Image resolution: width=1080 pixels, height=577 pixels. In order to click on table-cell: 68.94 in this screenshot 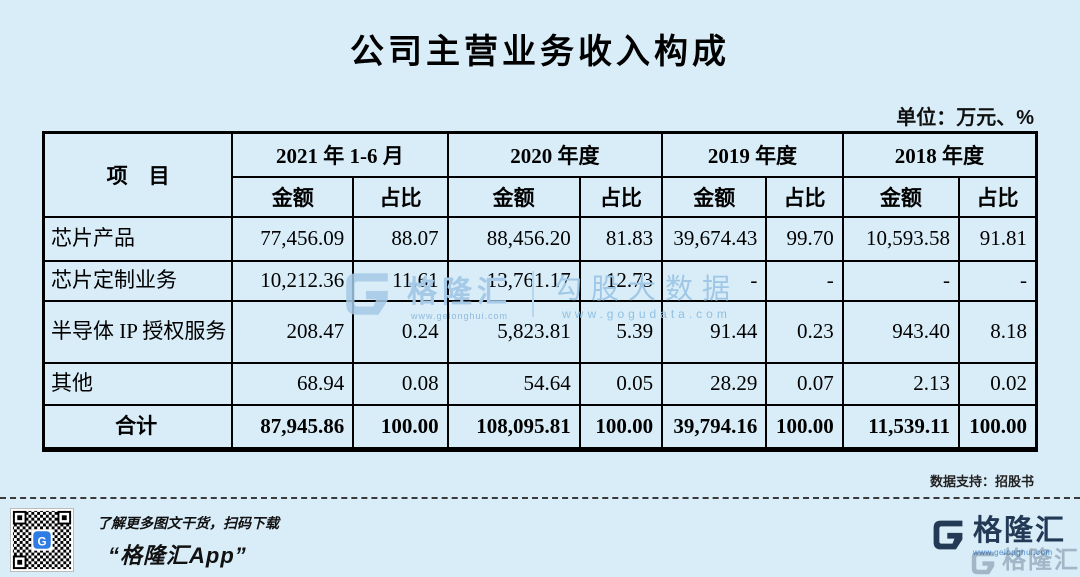, I will do `click(293, 383)`.